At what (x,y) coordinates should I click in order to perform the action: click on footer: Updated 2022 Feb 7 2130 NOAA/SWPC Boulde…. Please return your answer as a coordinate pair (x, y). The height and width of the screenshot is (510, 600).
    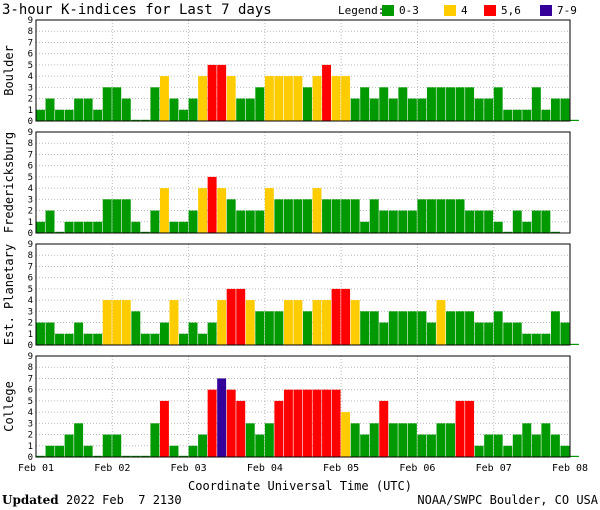
    Looking at the image, I should click on (300, 500).